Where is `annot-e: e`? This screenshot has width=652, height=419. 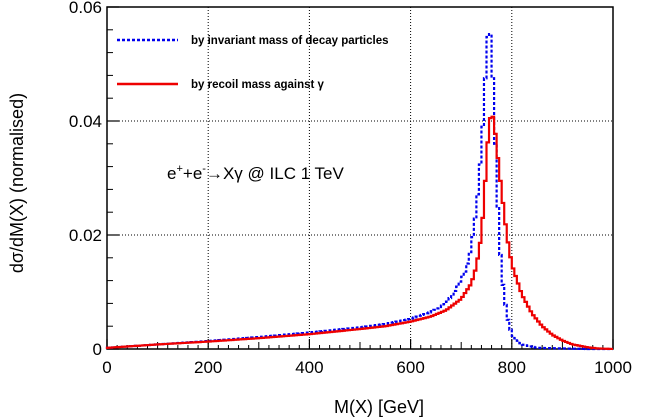
annot-e: e is located at coordinates (171, 173).